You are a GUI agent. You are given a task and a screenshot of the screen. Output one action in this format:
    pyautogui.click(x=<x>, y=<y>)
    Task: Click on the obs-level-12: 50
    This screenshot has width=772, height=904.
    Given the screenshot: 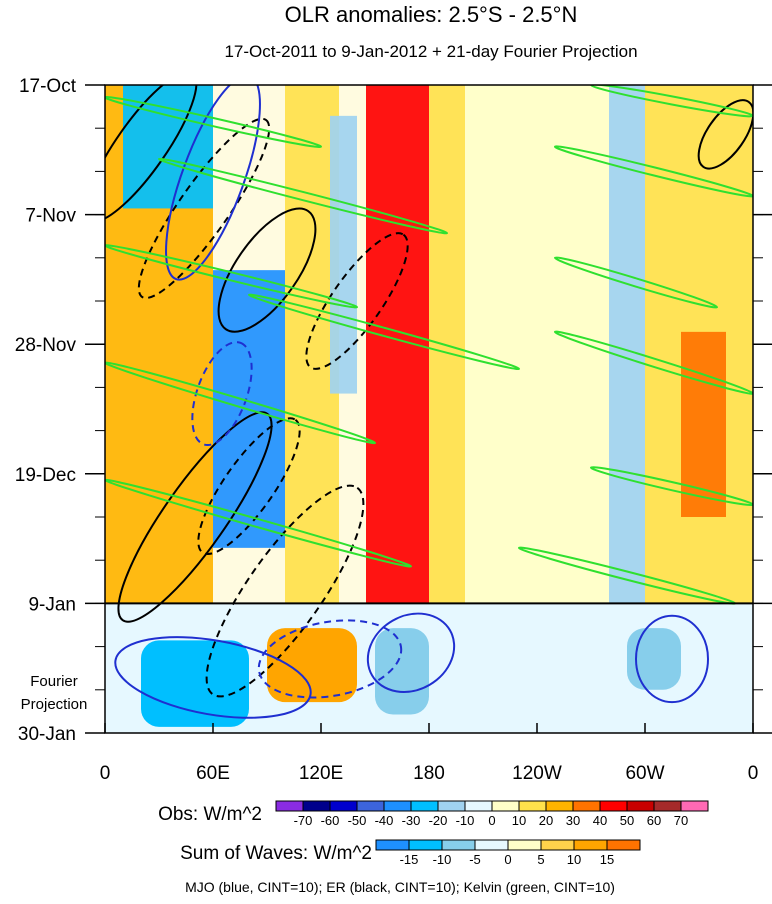 What is the action you would take?
    pyautogui.click(x=627, y=820)
    